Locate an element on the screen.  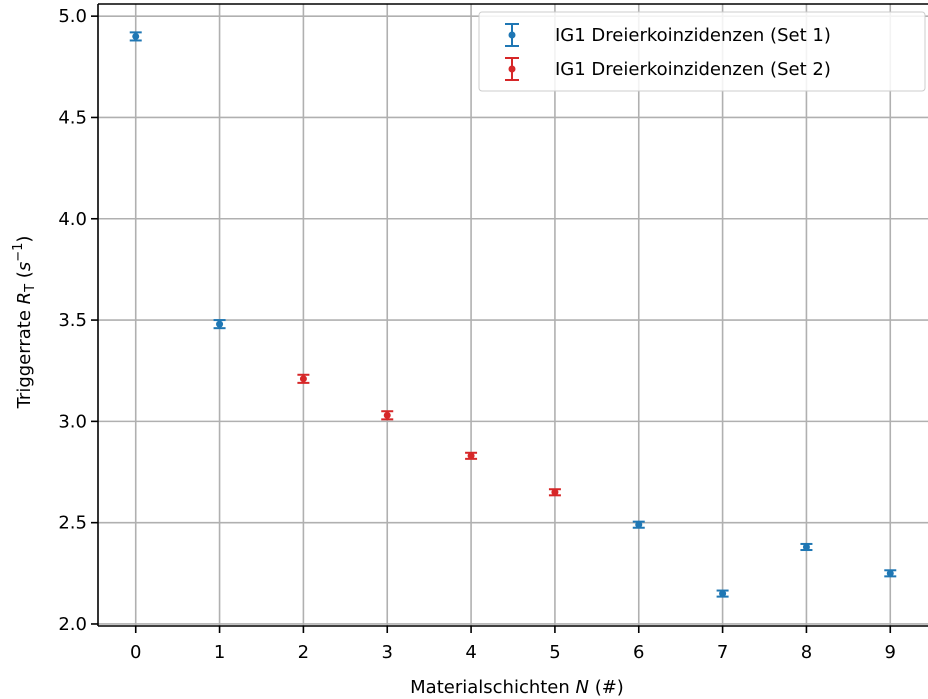
y-tick-label: 4.0 is located at coordinates (72, 219).